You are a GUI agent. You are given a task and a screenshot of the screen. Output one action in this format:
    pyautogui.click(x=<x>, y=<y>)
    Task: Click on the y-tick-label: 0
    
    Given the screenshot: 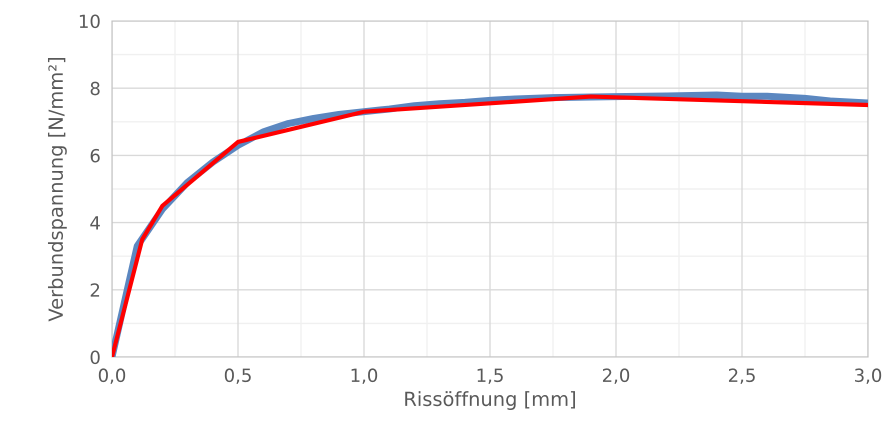 What is the action you would take?
    pyautogui.click(x=95, y=357)
    